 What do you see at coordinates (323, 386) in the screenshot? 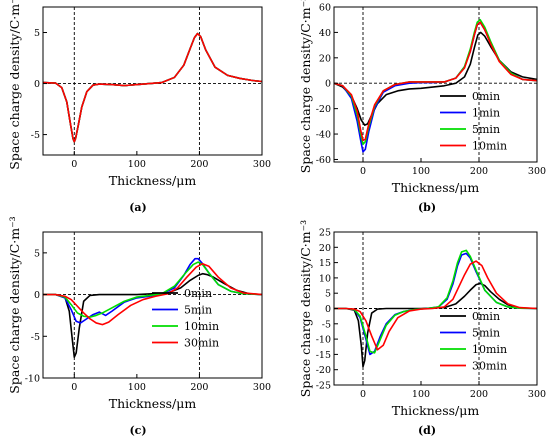
I see `y-tick-label: -25` at bounding box center [323, 386].